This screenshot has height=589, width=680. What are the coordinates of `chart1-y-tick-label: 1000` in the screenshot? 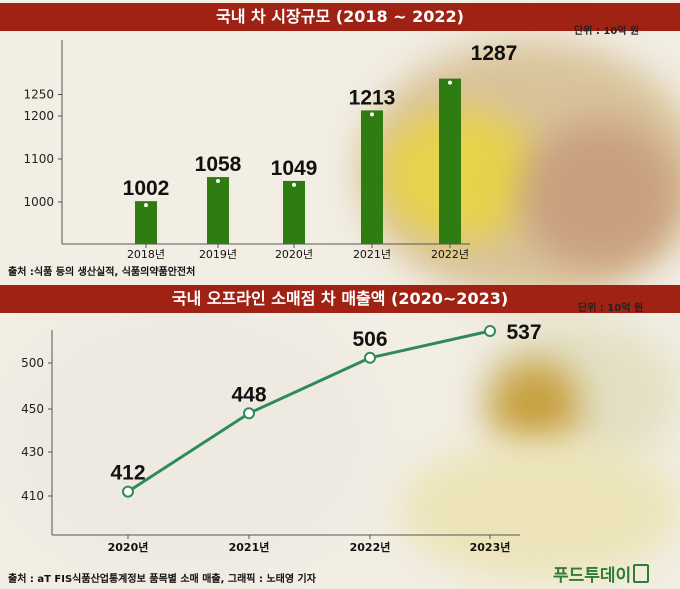 It's located at (38, 202).